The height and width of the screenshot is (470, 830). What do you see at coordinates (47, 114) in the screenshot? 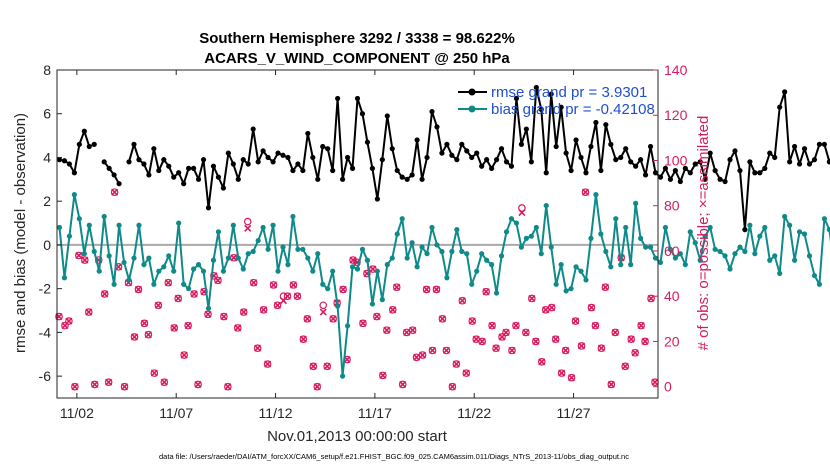
I see `y-left-tick-label: 6` at bounding box center [47, 114].